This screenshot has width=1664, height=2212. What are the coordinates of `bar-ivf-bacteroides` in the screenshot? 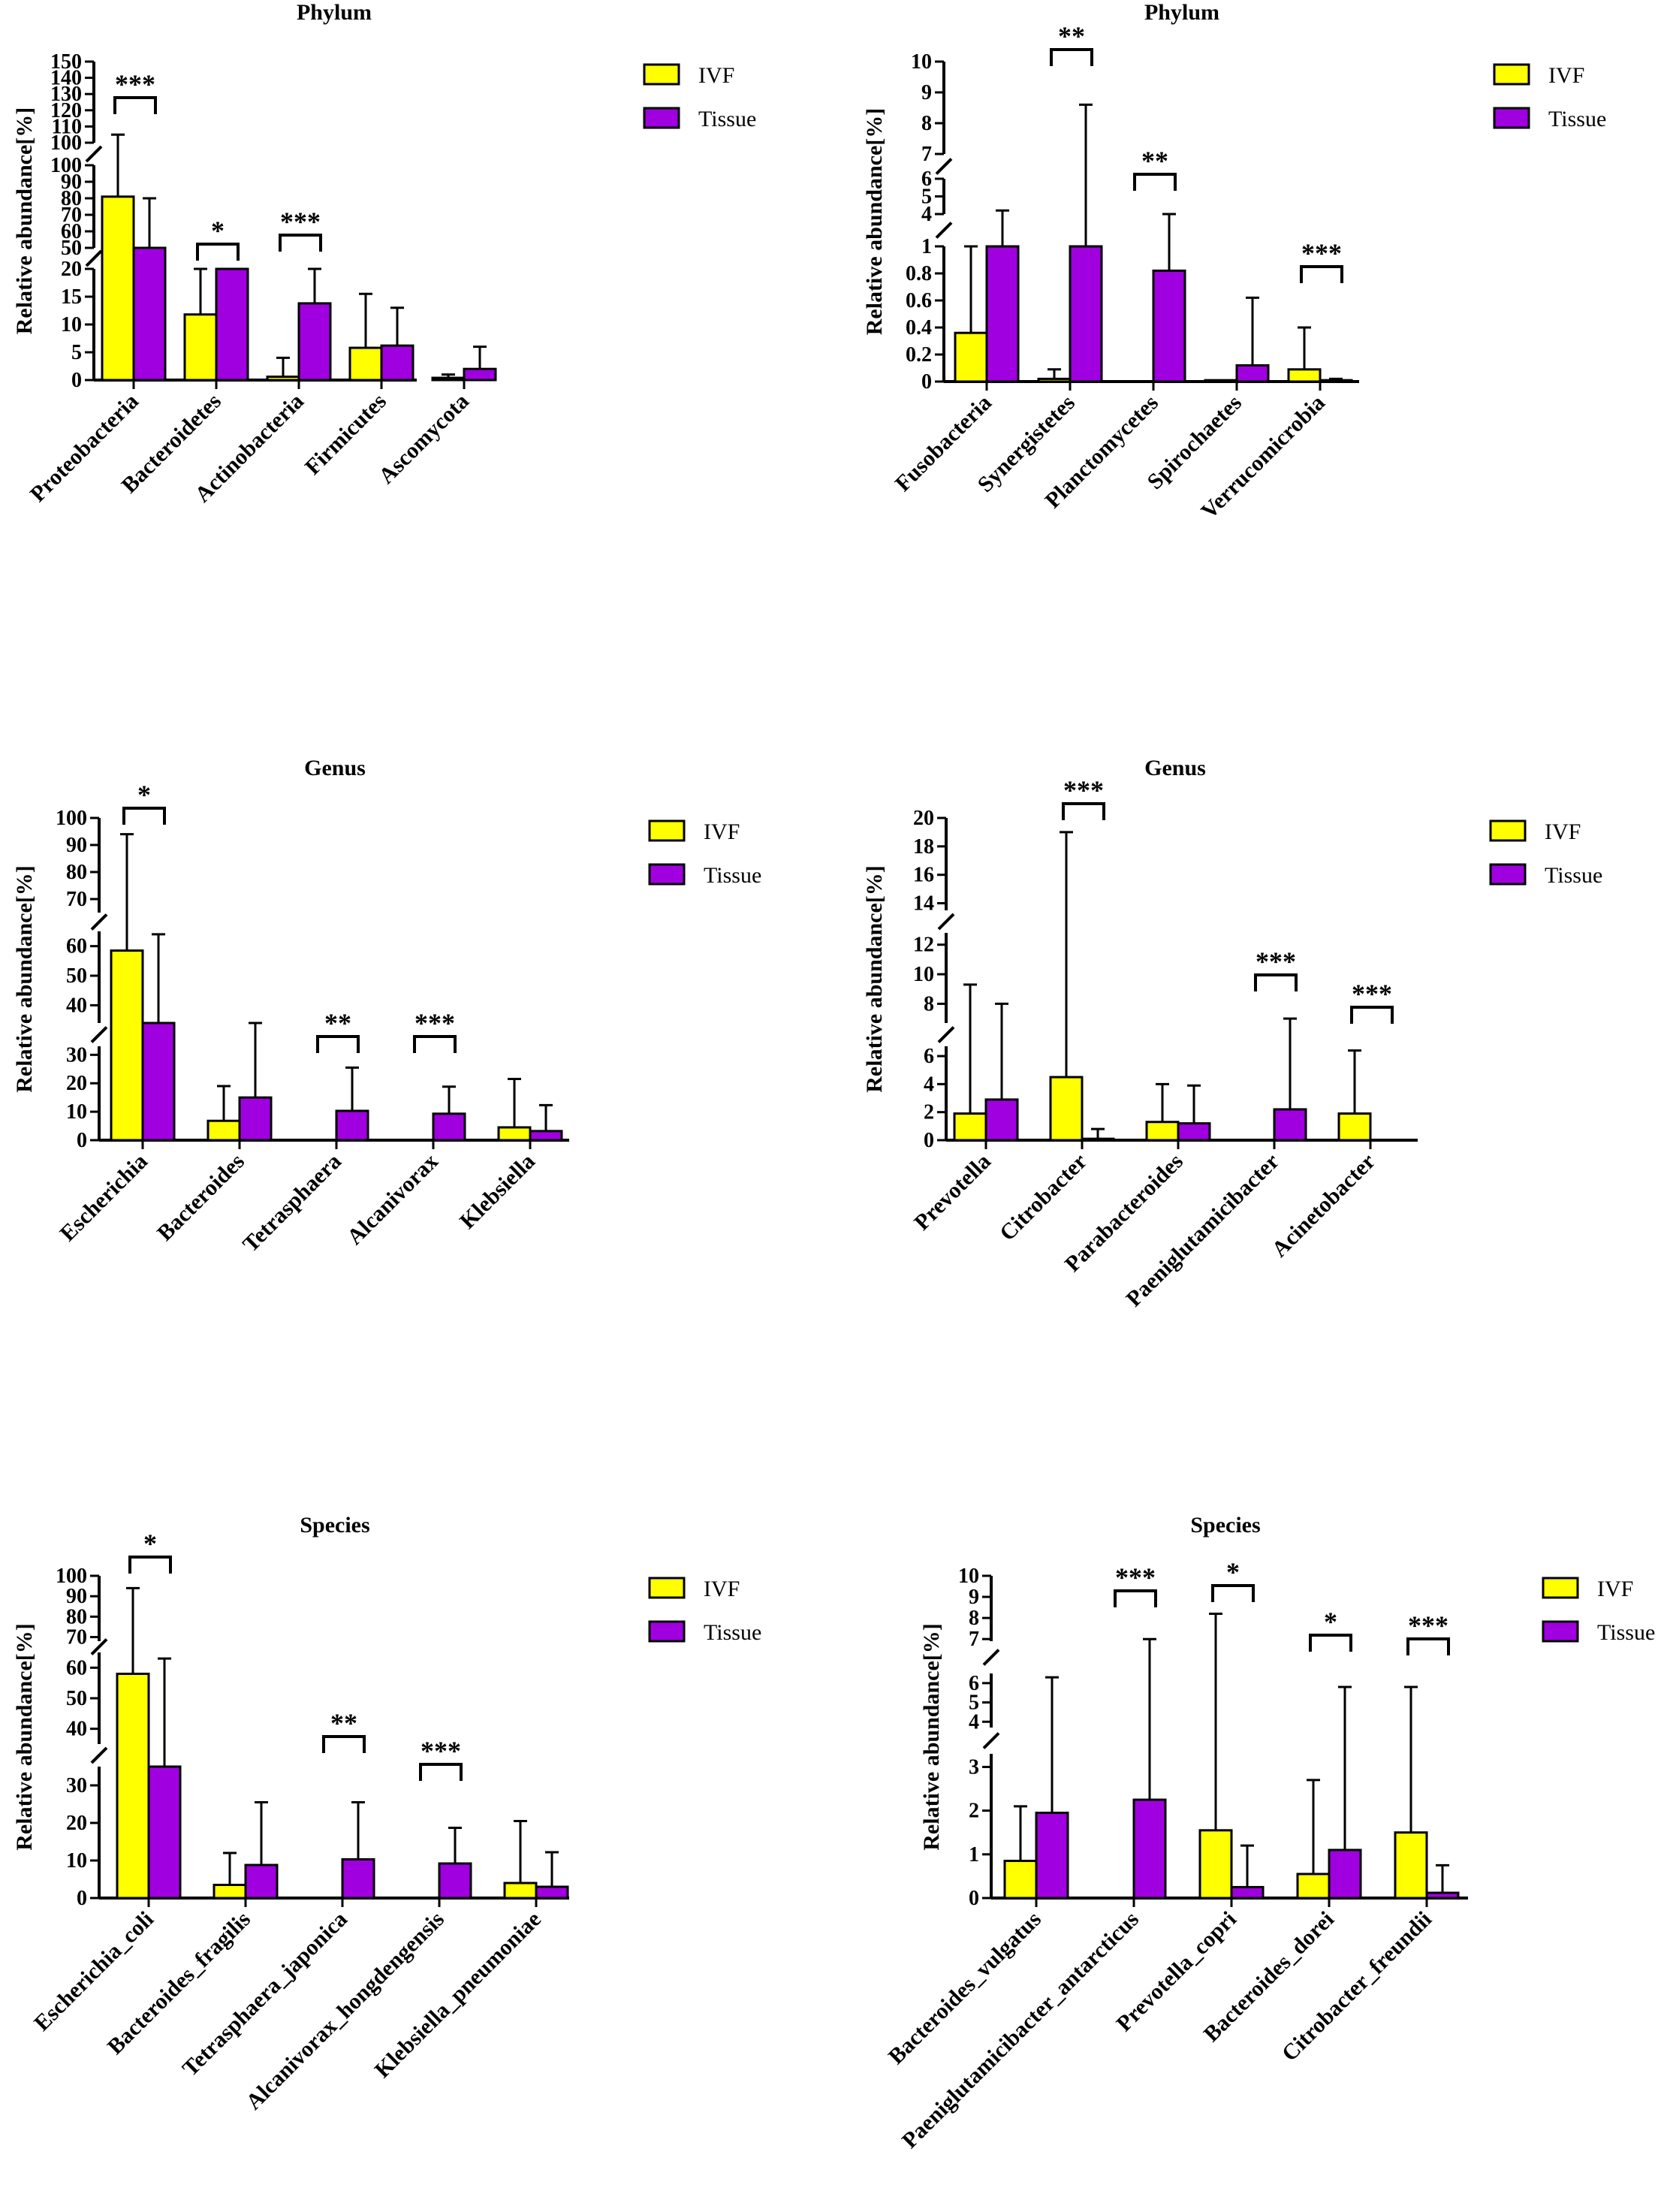 It's located at (223, 1130).